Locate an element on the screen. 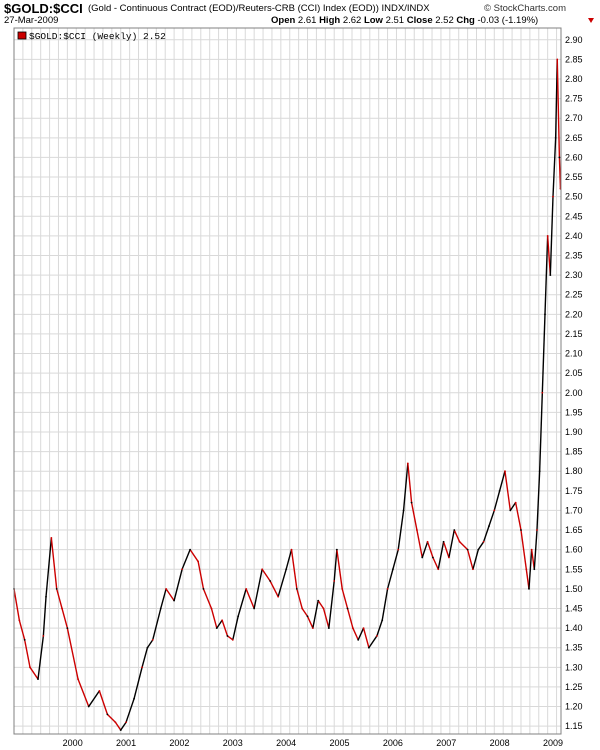 The width and height of the screenshot is (600, 750). x-tick-label: 2006 is located at coordinates (393, 743).